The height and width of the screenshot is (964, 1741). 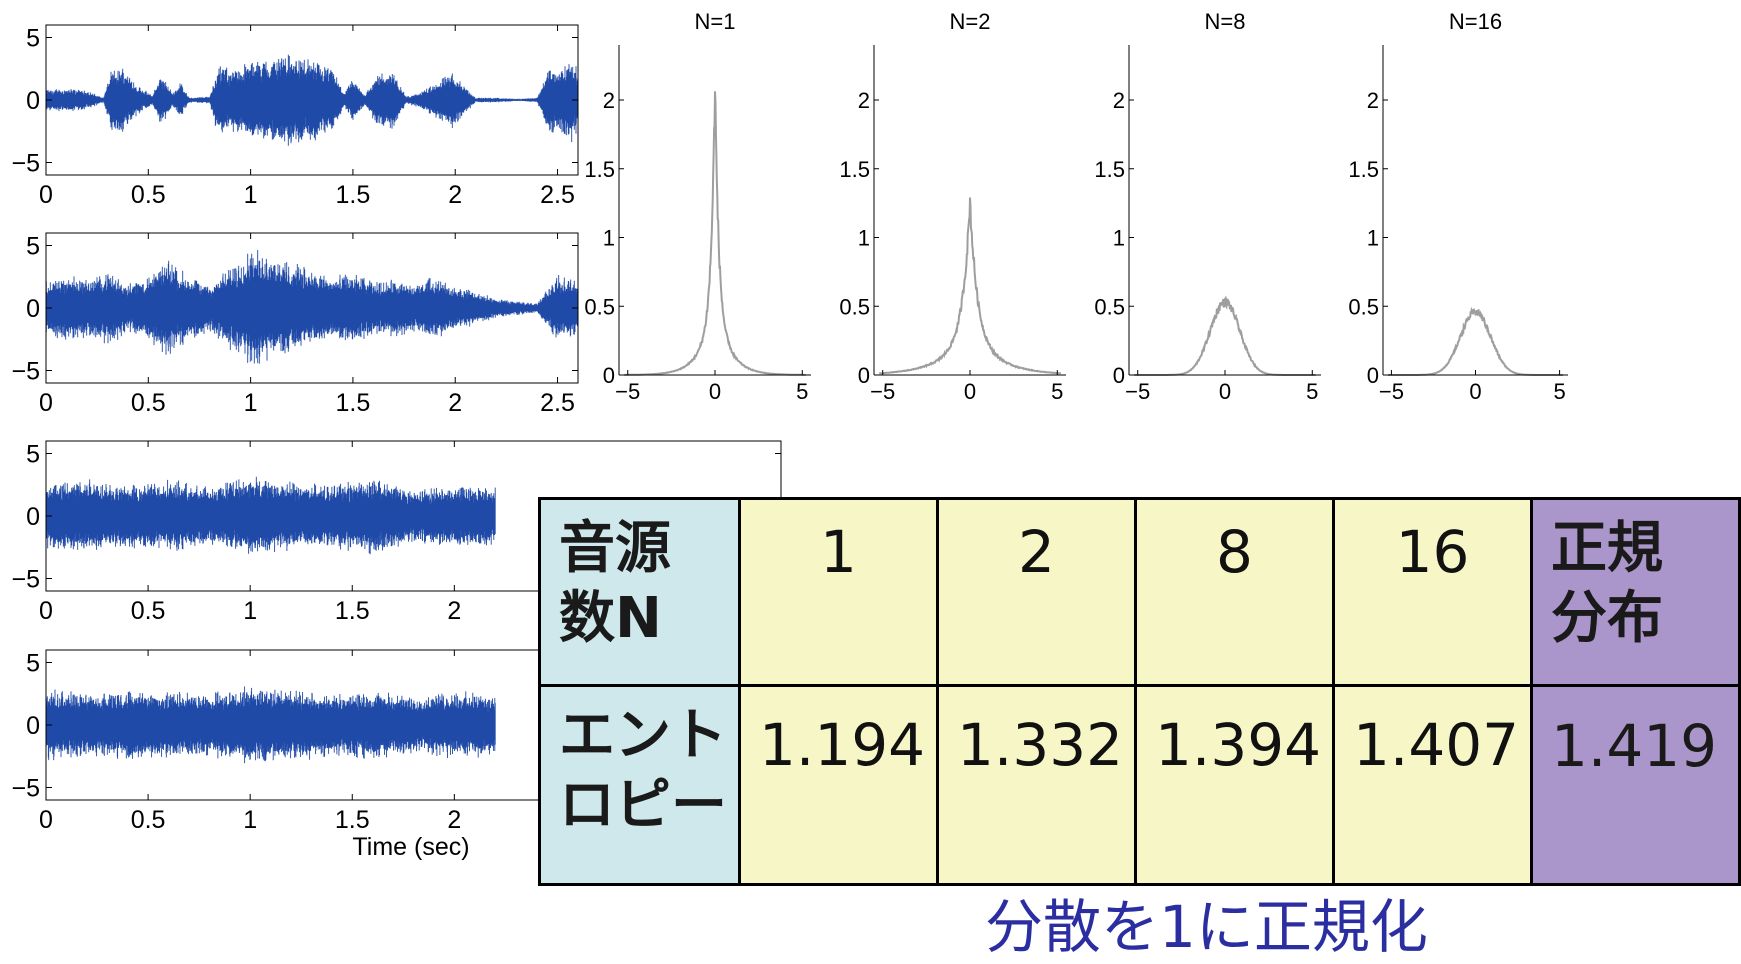 I want to click on col-normal-line1: 正規, so click(x=1607, y=548).